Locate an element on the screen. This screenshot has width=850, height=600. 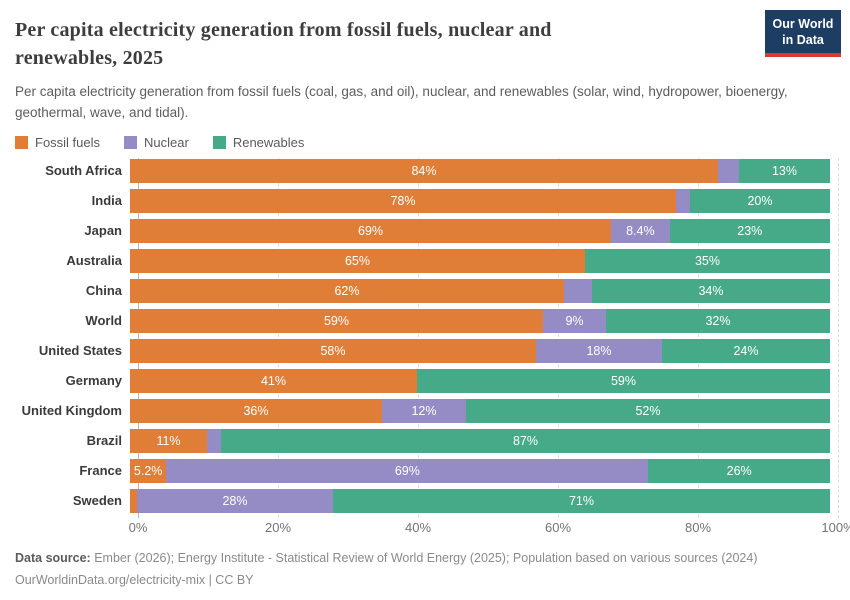
owid-logo-line2: in Data is located at coordinates (803, 40).